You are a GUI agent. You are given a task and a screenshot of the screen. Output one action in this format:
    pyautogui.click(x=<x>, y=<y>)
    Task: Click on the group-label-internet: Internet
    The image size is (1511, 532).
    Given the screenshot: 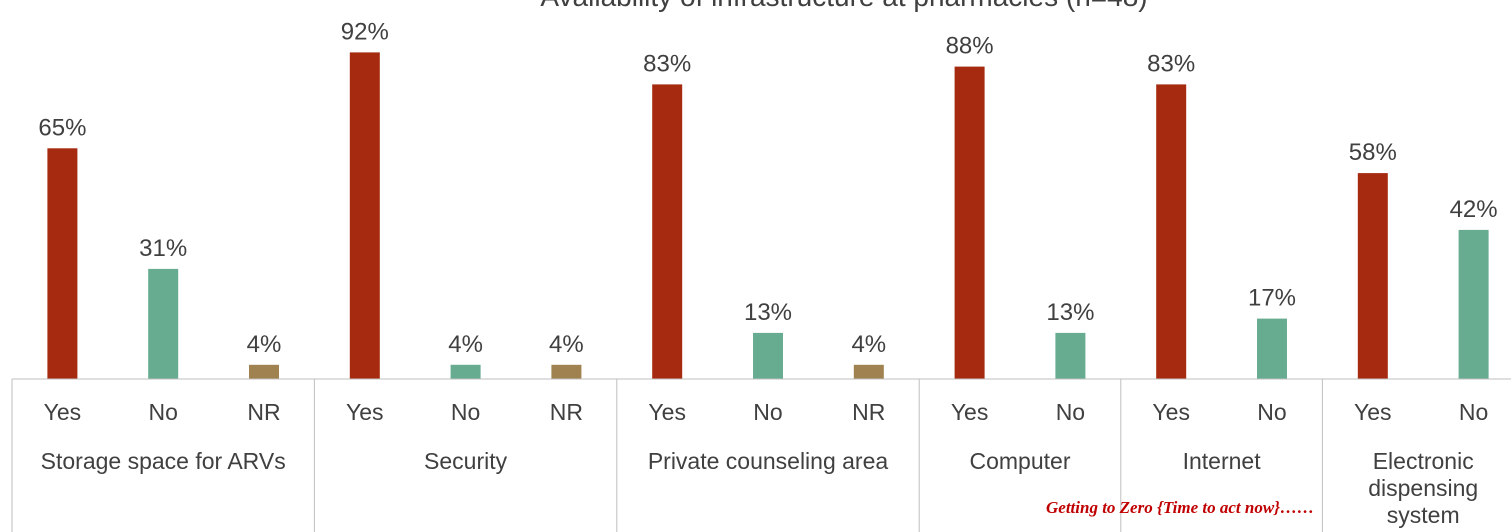 What is the action you would take?
    pyautogui.click(x=1222, y=461)
    